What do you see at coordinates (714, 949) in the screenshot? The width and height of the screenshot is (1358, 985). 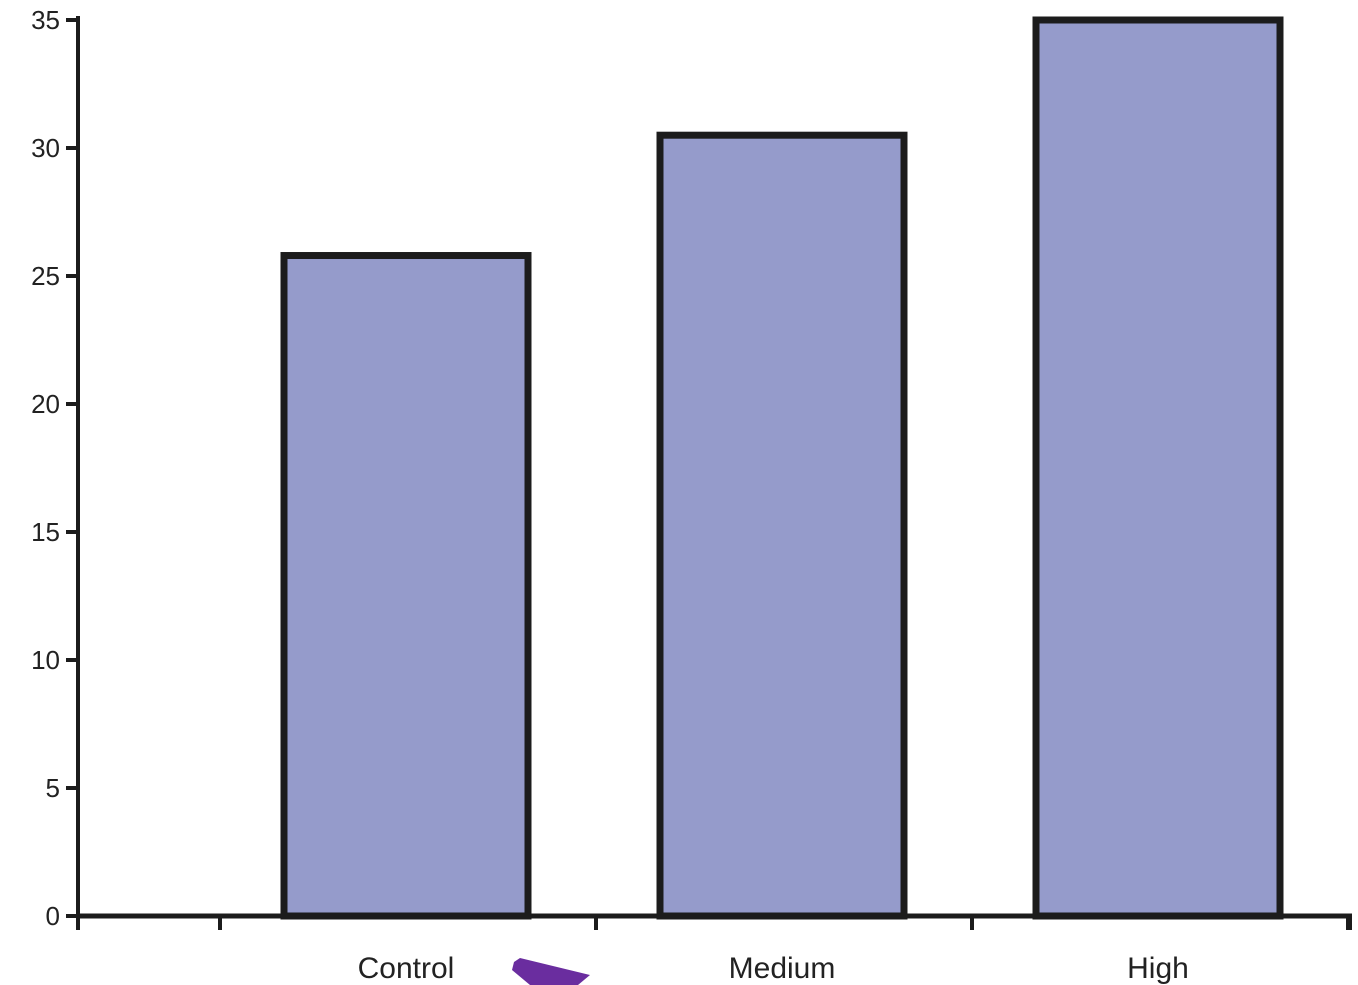 I see `x-axis: Control Medium High` at bounding box center [714, 949].